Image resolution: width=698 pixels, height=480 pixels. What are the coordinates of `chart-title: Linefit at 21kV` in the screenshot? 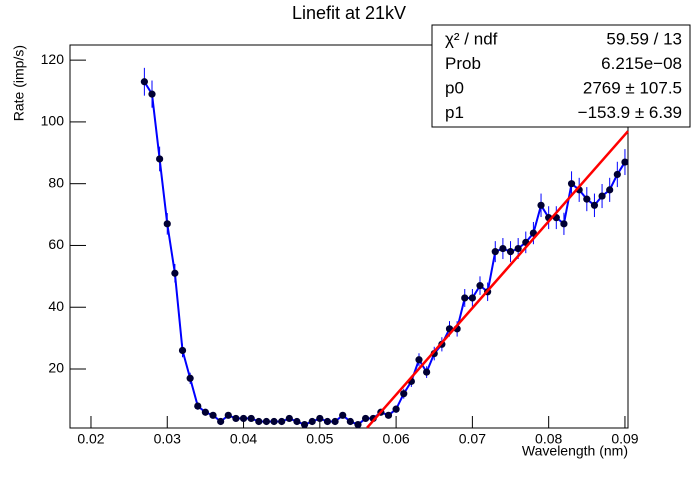 It's located at (349, 13).